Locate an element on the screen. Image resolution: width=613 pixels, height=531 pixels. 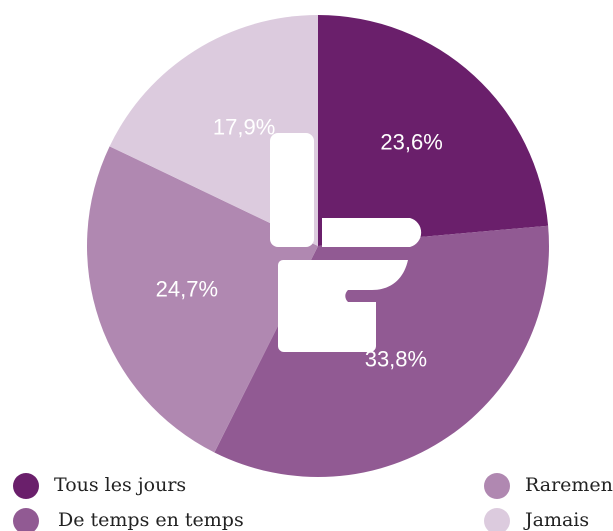
icon-tank is located at coordinates (292, 190).